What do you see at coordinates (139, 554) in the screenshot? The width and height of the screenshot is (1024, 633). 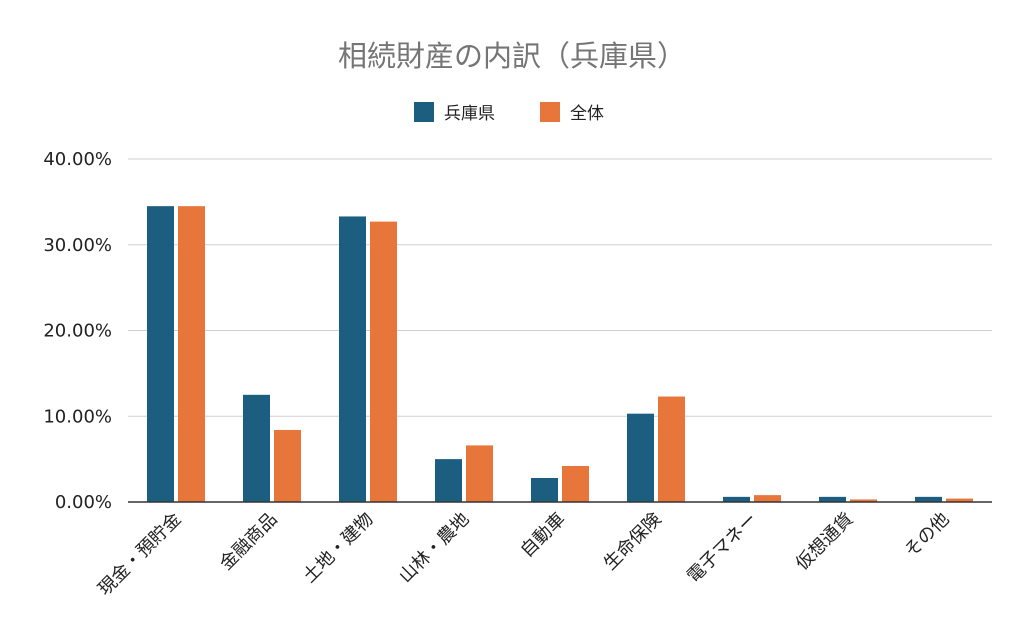 I see `x-tick-label: 現金・預貯金` at bounding box center [139, 554].